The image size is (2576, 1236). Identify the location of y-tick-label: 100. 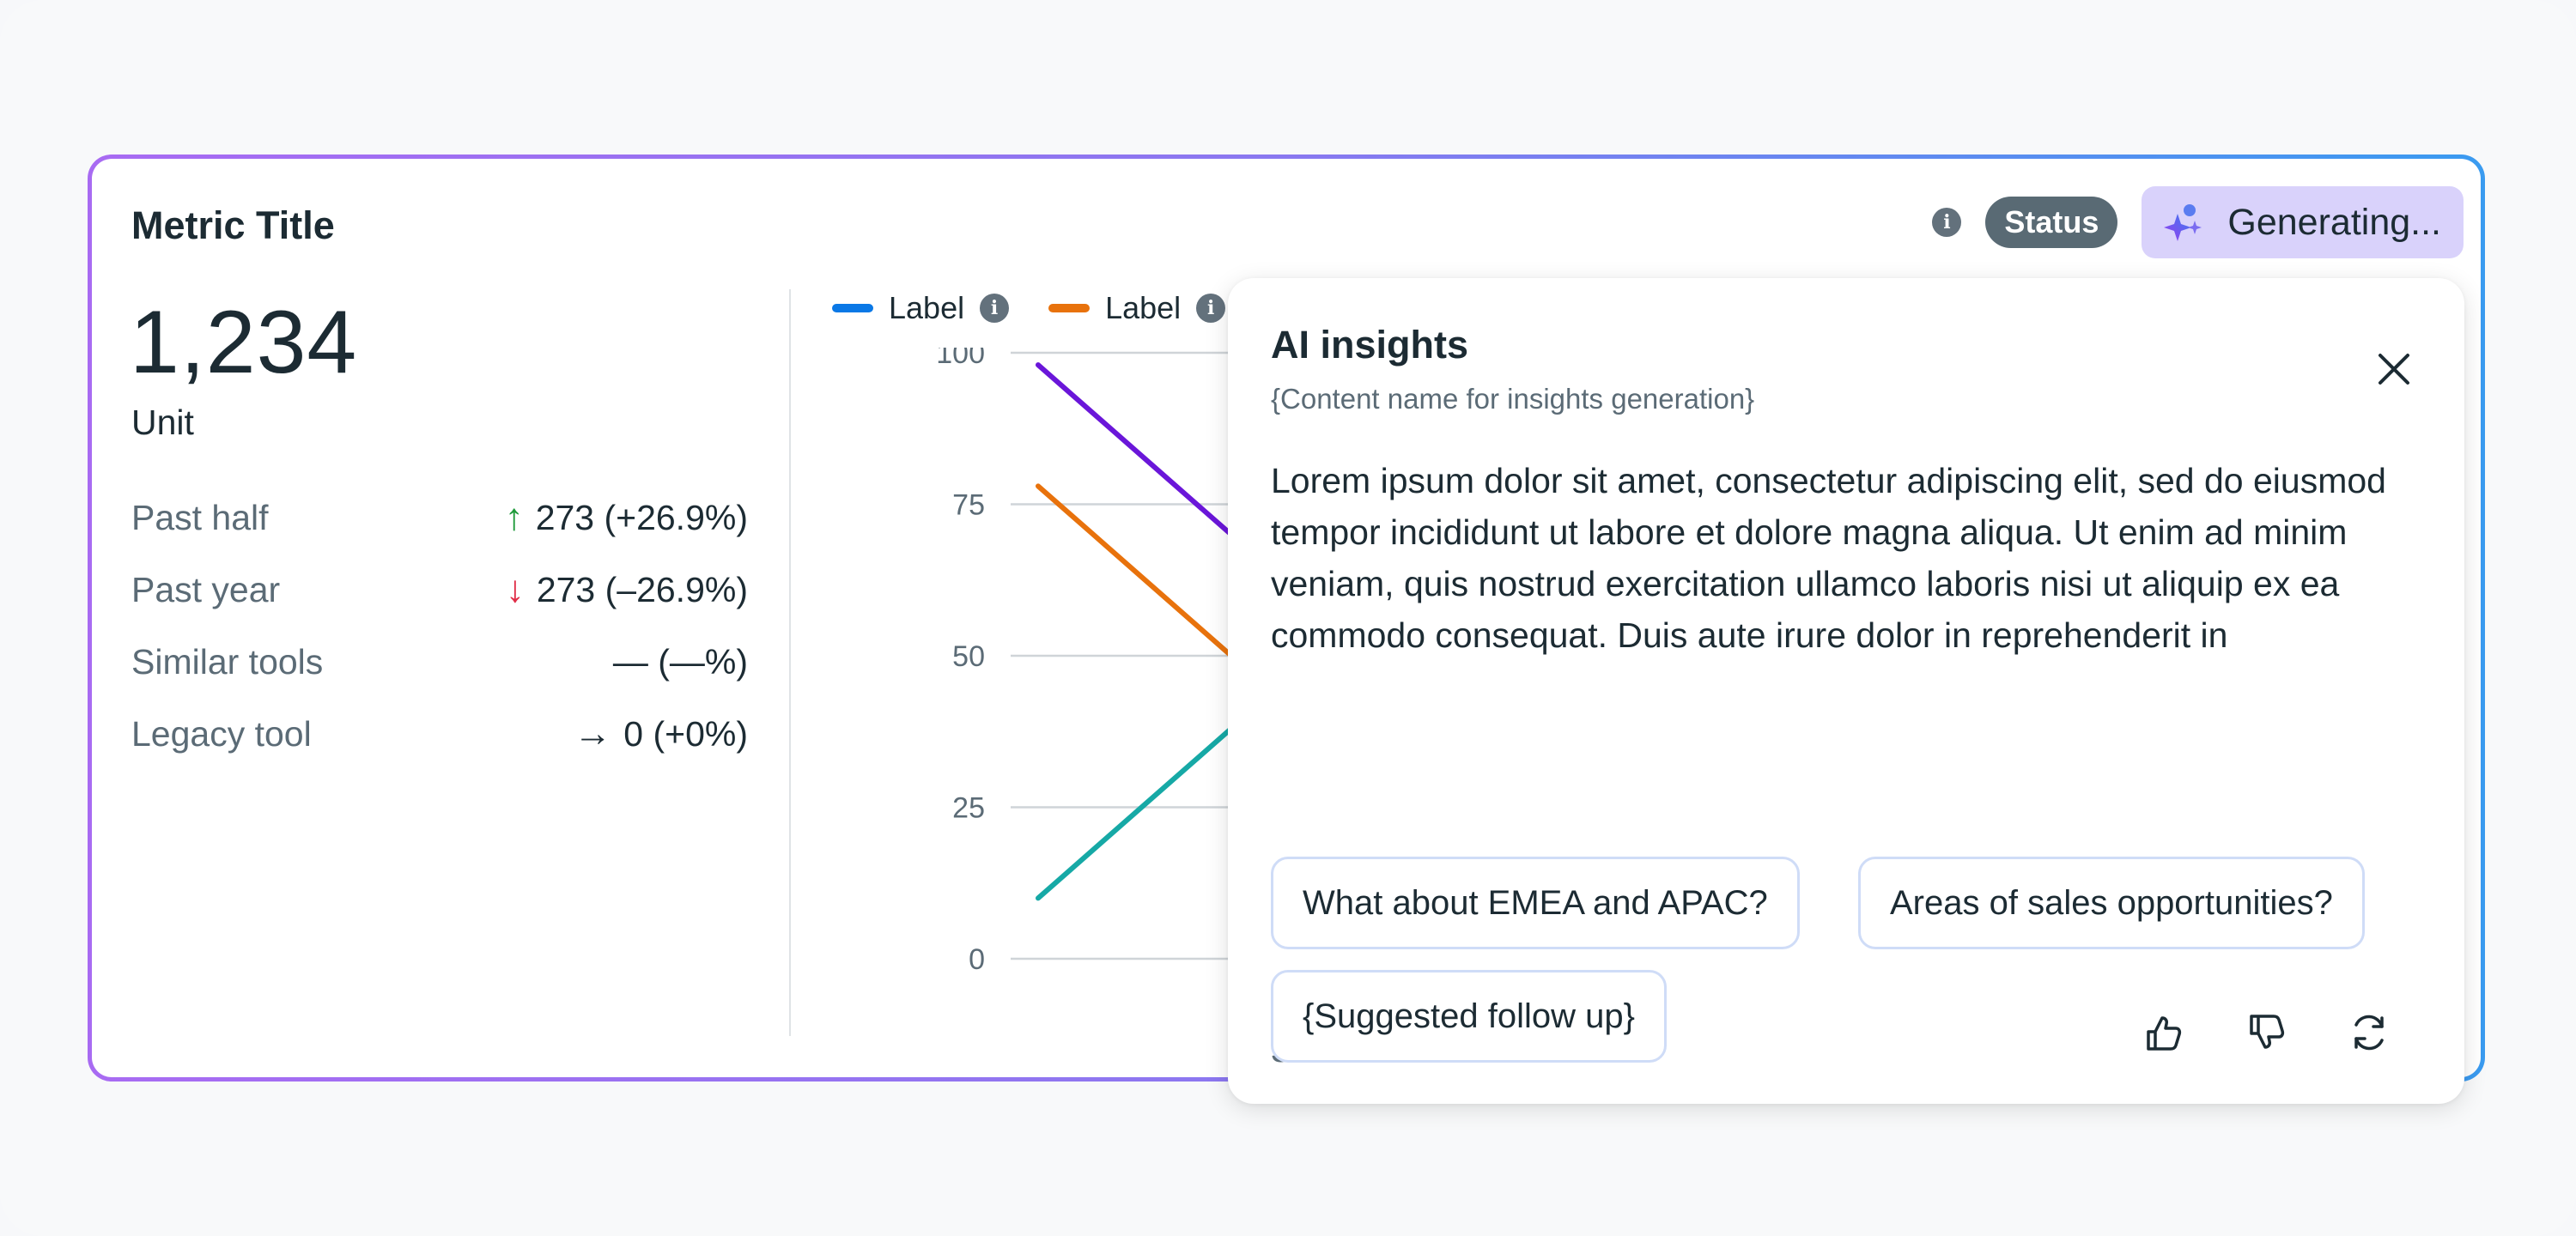
(961, 359).